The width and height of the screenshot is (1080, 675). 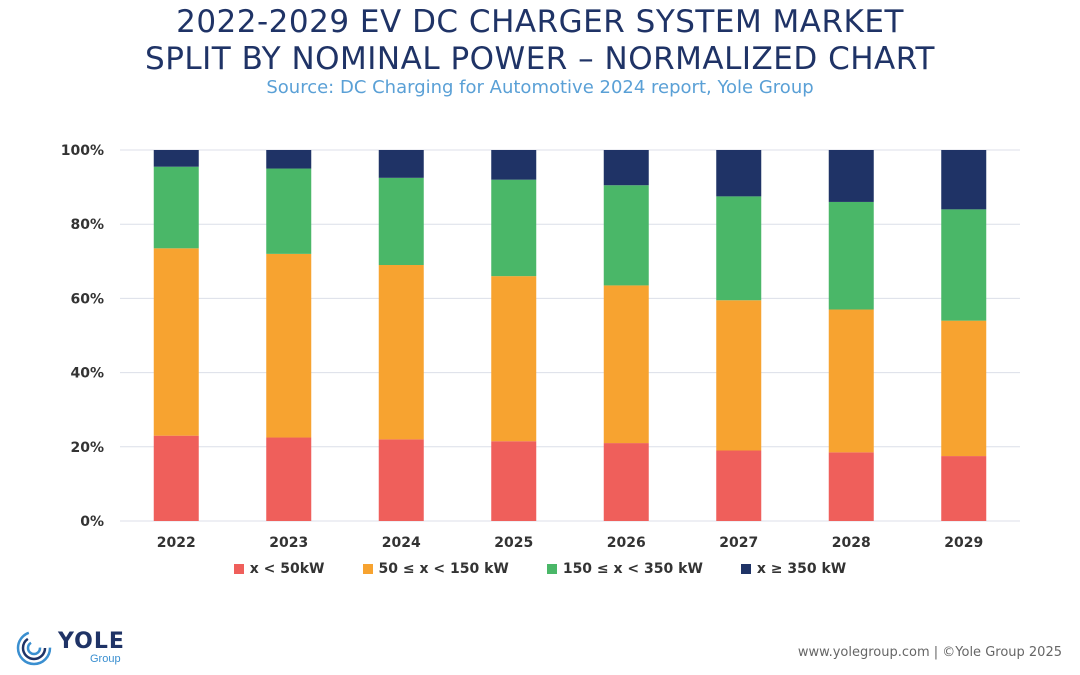 What do you see at coordinates (443, 569) in the screenshot?
I see `legend-label: 50 ≤ x < 150 kW` at bounding box center [443, 569].